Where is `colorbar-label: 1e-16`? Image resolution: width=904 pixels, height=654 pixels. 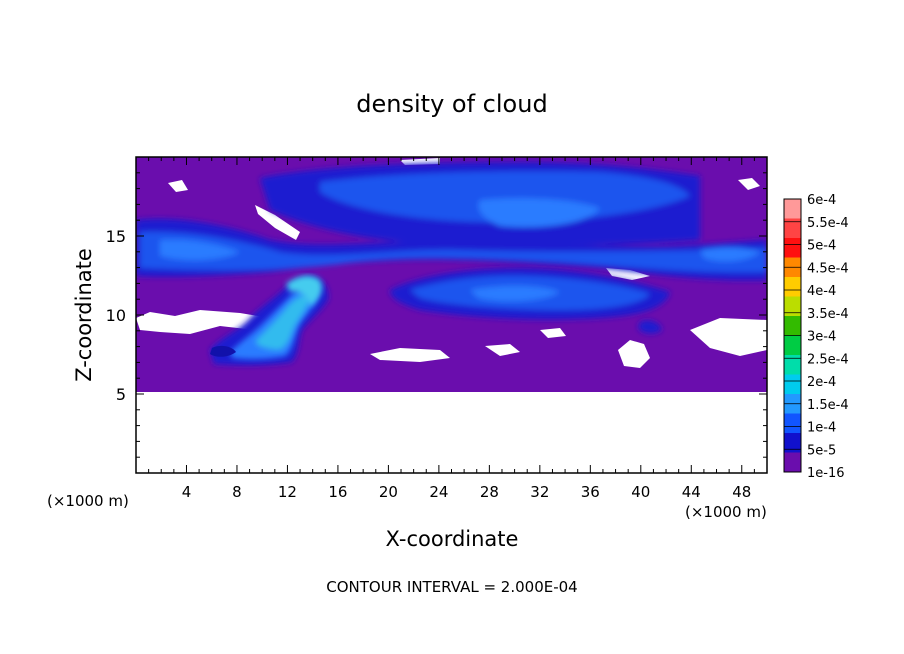
colorbar-label: 1e-16 is located at coordinates (826, 473).